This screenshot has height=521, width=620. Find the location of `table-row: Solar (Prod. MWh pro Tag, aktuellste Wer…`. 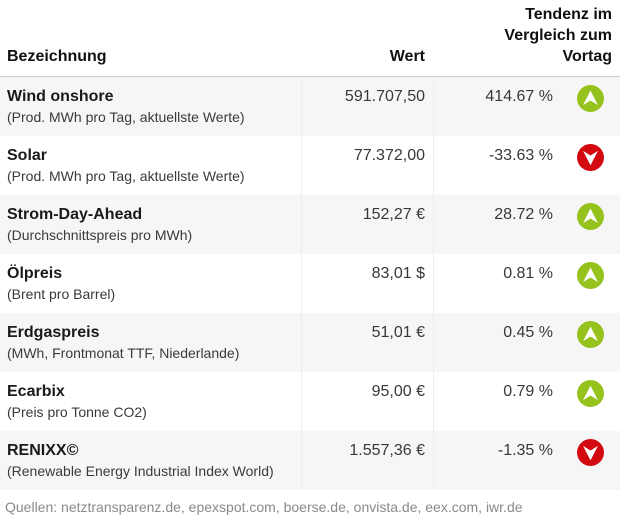

table-row: Solar (Prod. MWh pro Tag, aktuellste Wer… is located at coordinates (310, 165).